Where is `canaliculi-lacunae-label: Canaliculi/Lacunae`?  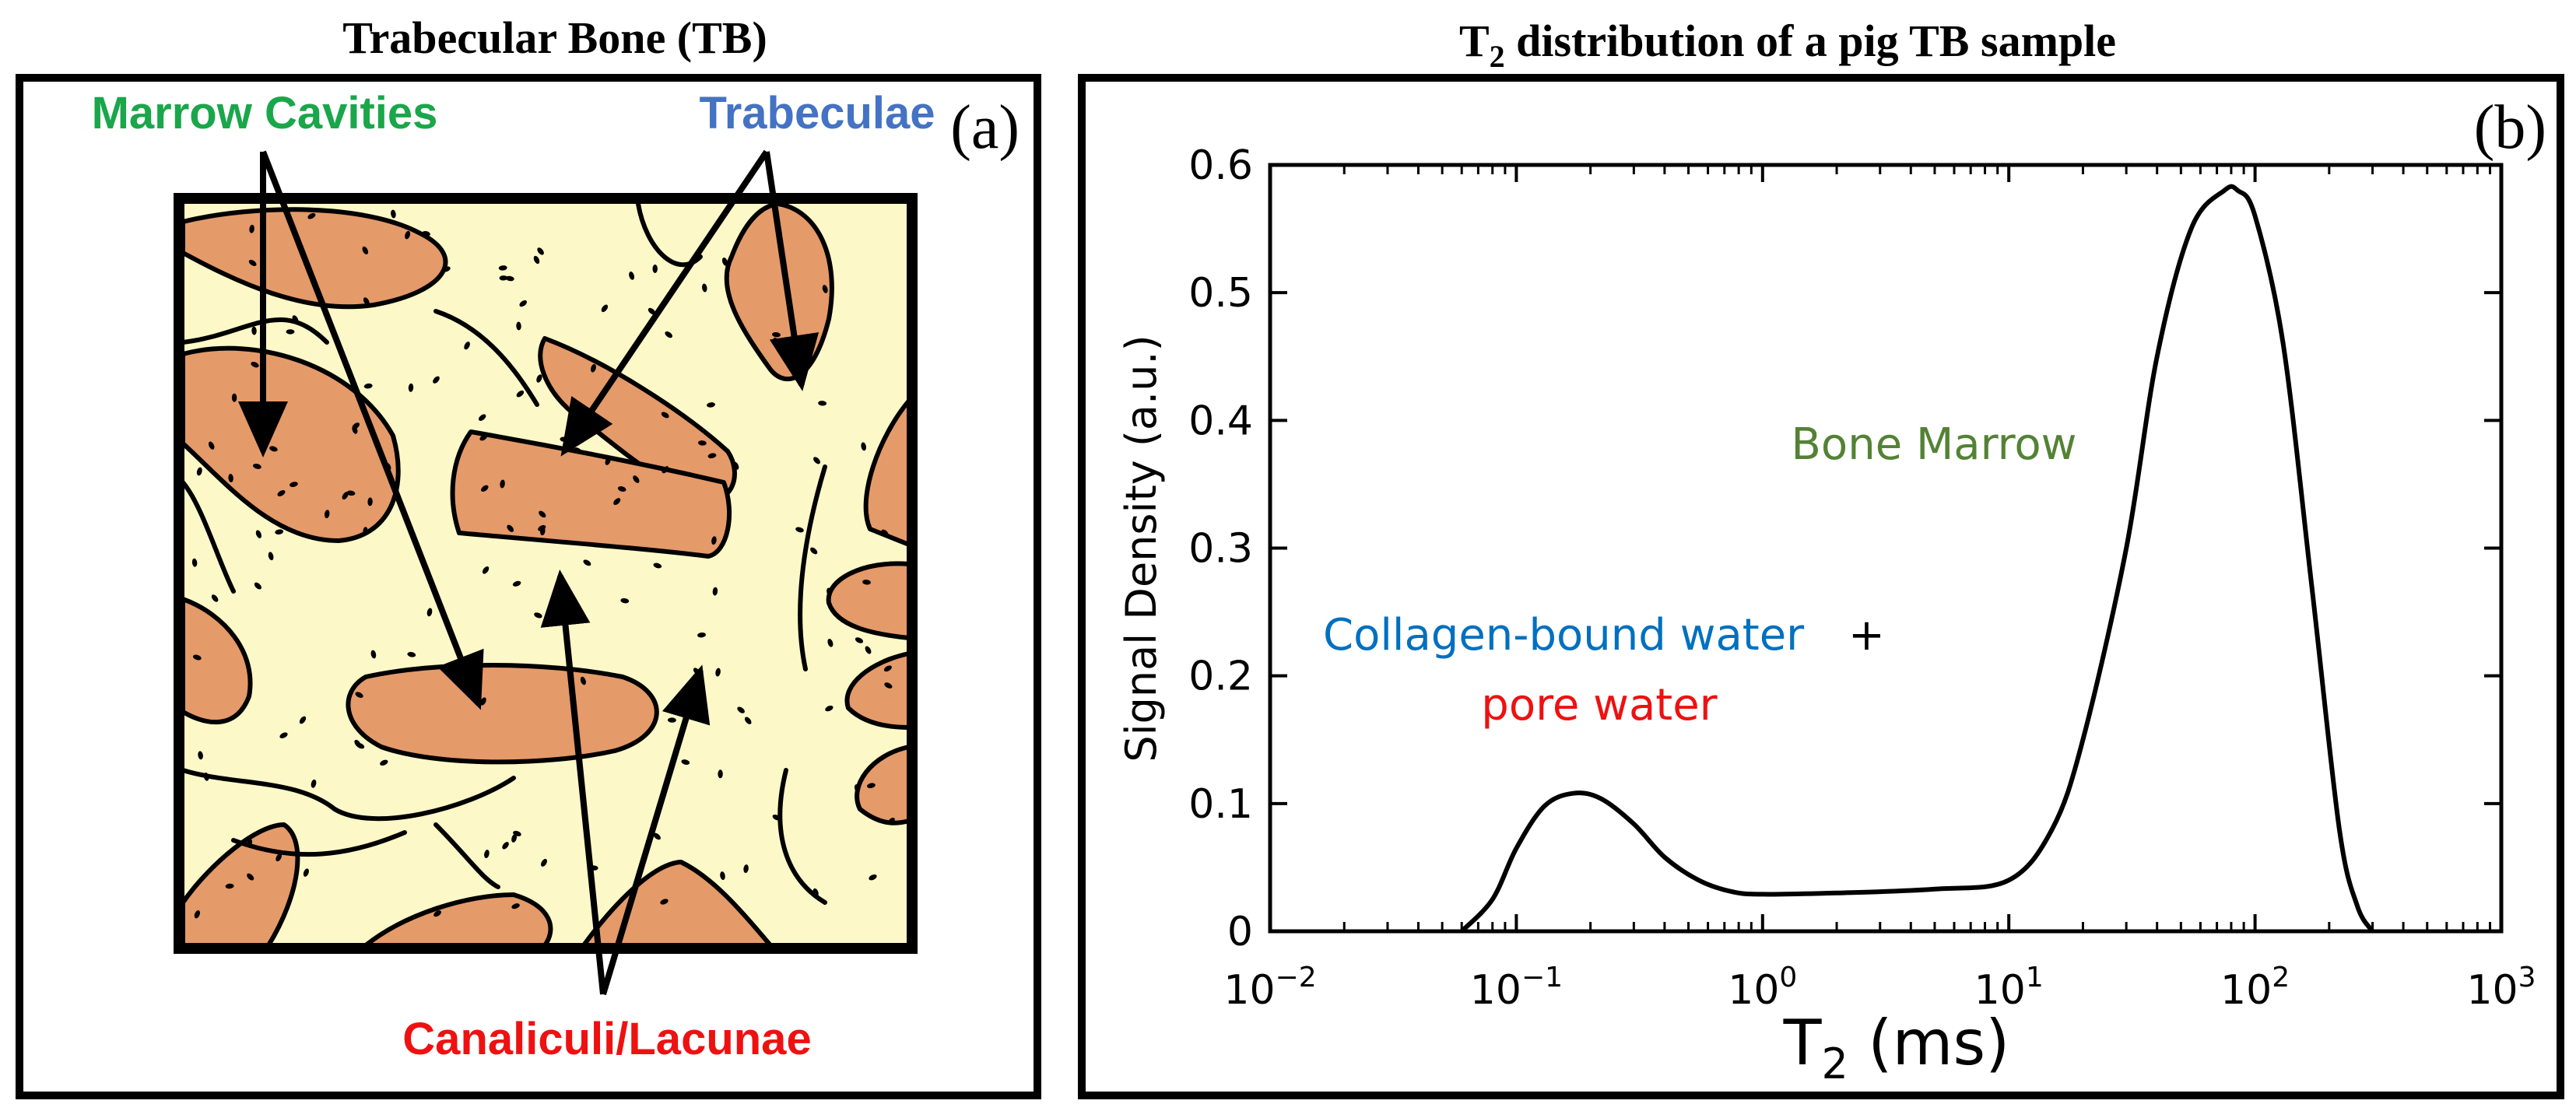 canaliculi-lacunae-label: Canaliculi/Lacunae is located at coordinates (607, 1039).